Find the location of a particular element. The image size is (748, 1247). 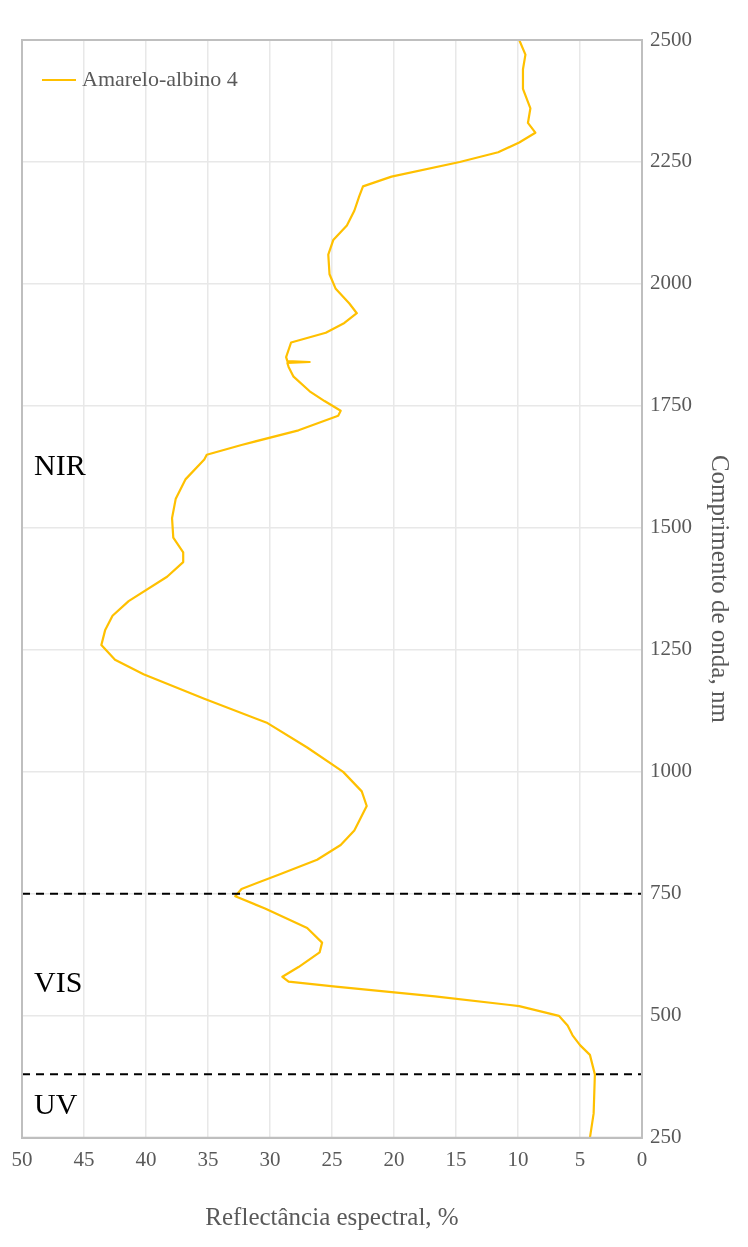

y-tick-label: 2500 is located at coordinates (671, 38).